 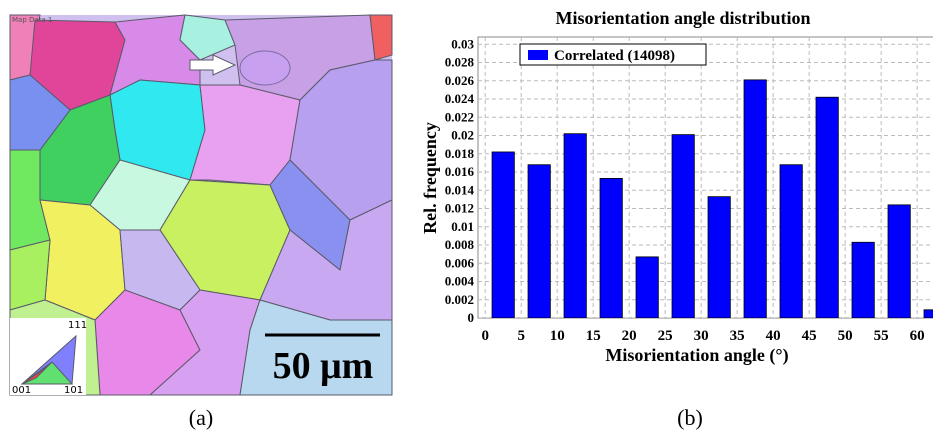 I want to click on panel-label: (b), so click(x=690, y=417).